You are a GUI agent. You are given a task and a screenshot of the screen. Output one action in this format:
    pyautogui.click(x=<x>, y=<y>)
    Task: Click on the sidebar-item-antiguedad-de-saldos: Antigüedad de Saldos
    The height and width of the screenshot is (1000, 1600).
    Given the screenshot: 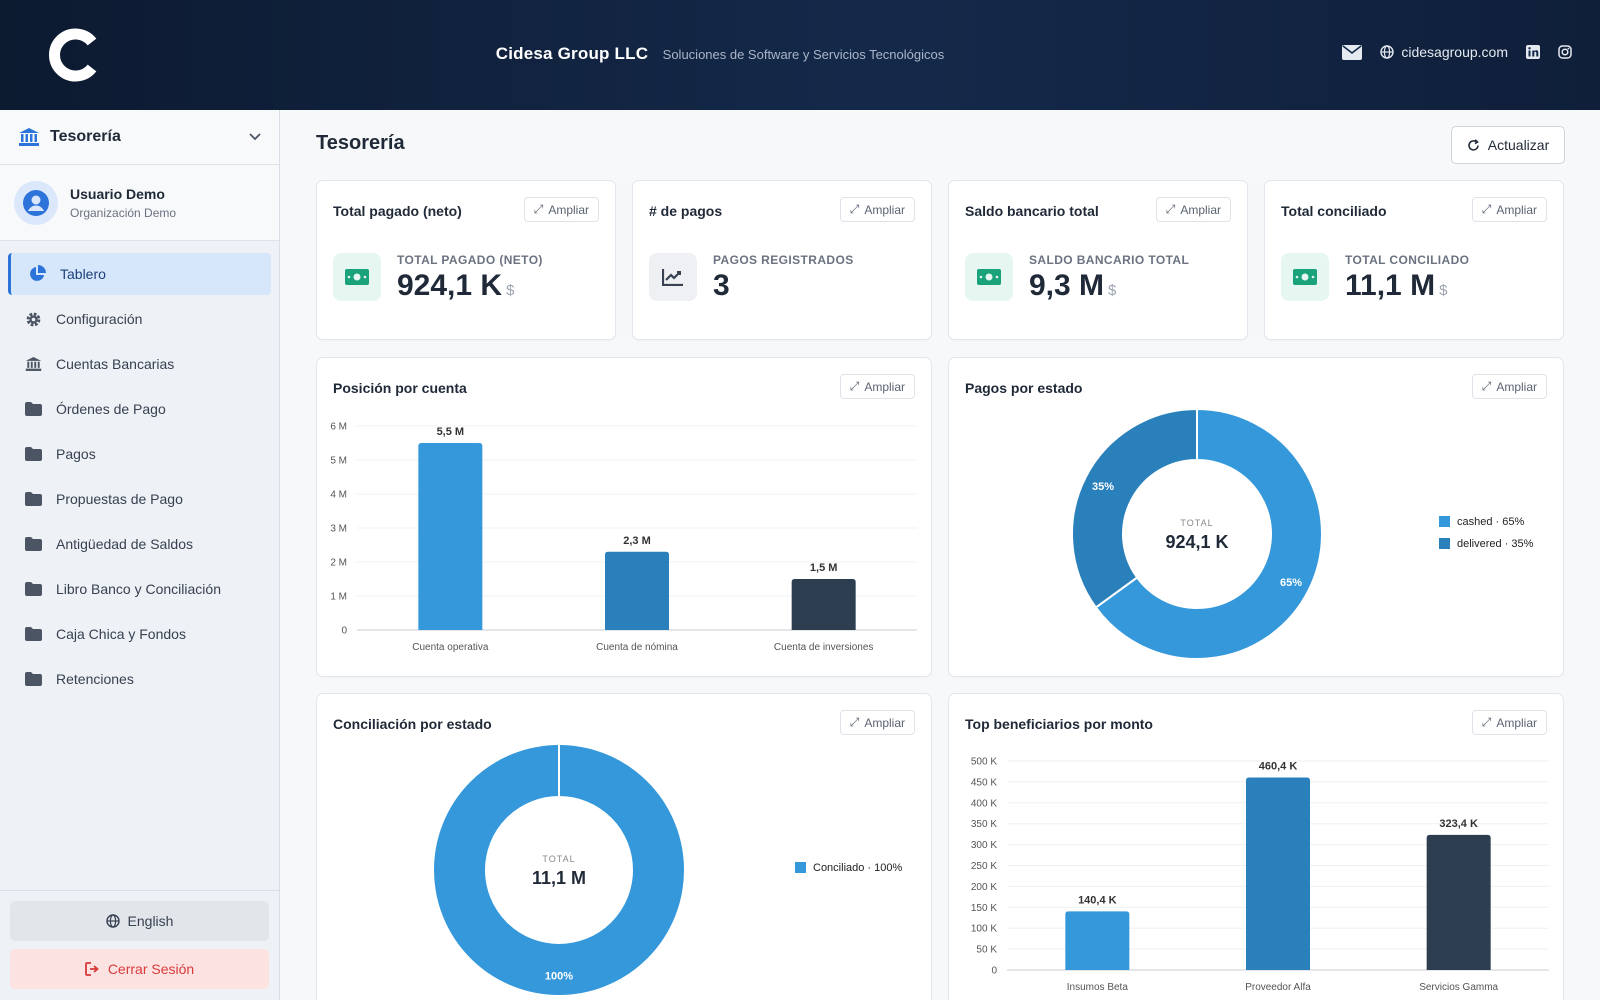 What is the action you would take?
    pyautogui.click(x=139, y=544)
    